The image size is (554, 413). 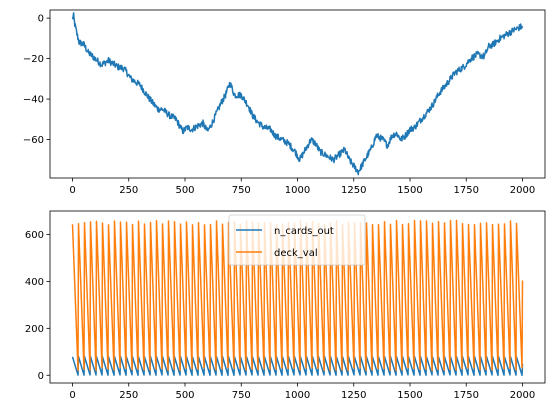 I want to click on legend-label-n-cards-out: n_cards_out, so click(x=304, y=231).